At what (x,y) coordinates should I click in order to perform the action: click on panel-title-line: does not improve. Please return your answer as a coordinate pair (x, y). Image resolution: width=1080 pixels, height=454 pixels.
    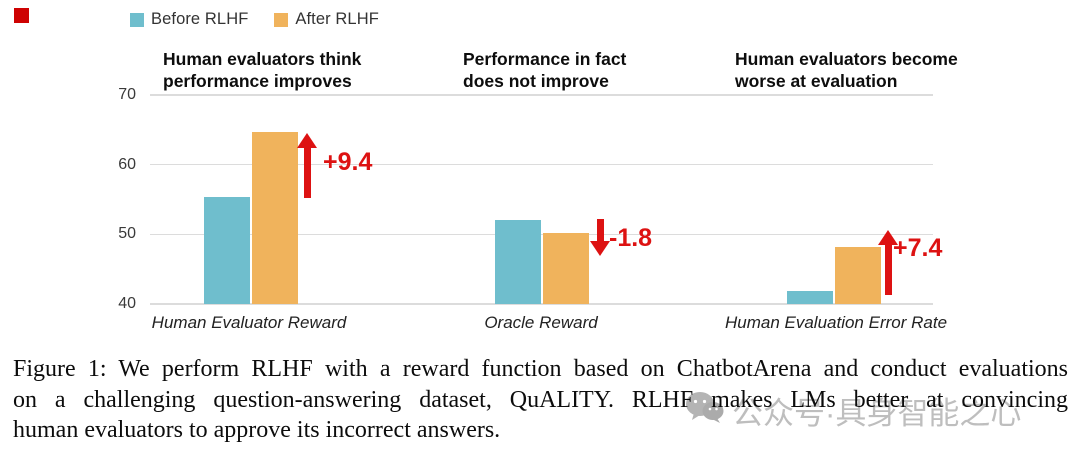
    Looking at the image, I should click on (536, 80).